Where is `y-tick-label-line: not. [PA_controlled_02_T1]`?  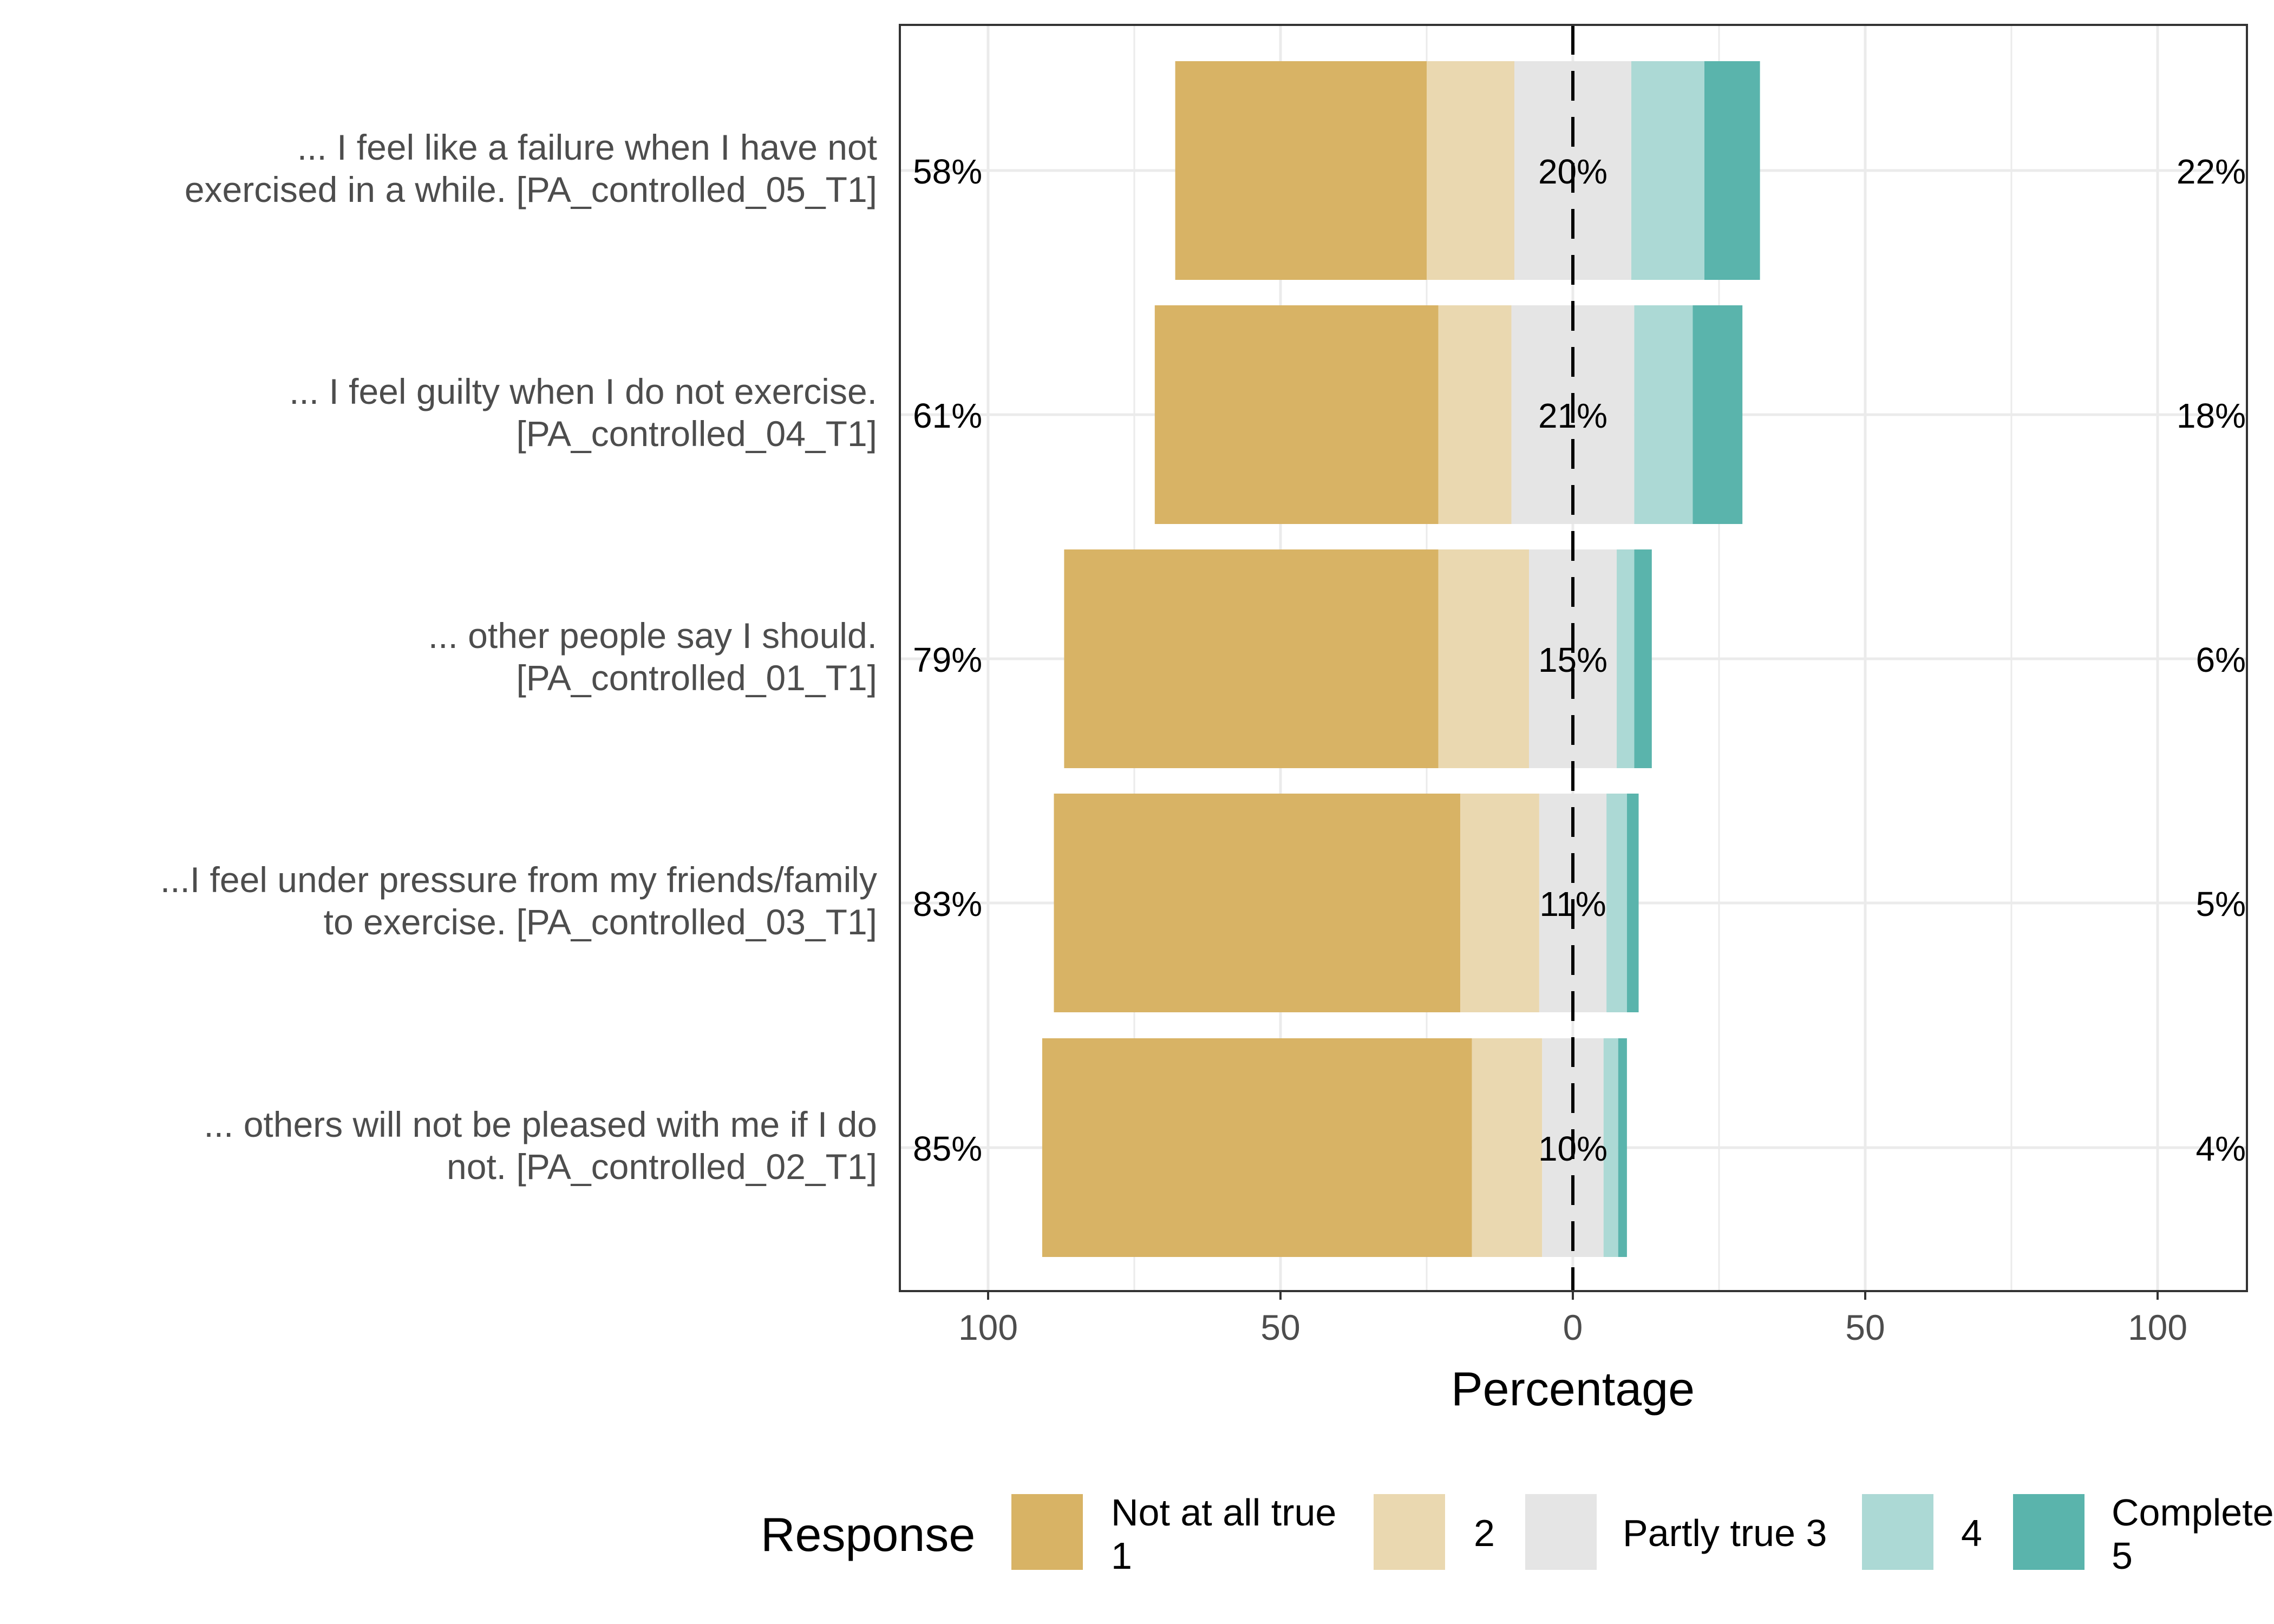 y-tick-label-line: not. [PA_controlled_02_T1] is located at coordinates (662, 1167).